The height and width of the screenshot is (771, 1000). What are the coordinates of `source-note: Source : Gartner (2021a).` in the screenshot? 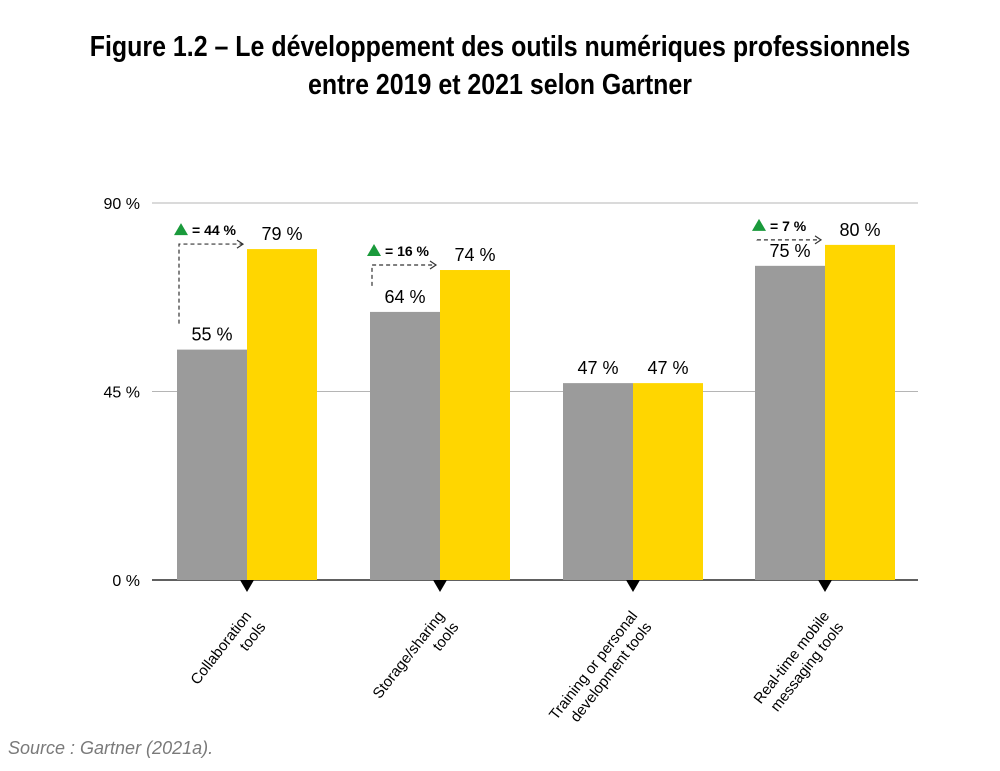 It's located at (111, 748).